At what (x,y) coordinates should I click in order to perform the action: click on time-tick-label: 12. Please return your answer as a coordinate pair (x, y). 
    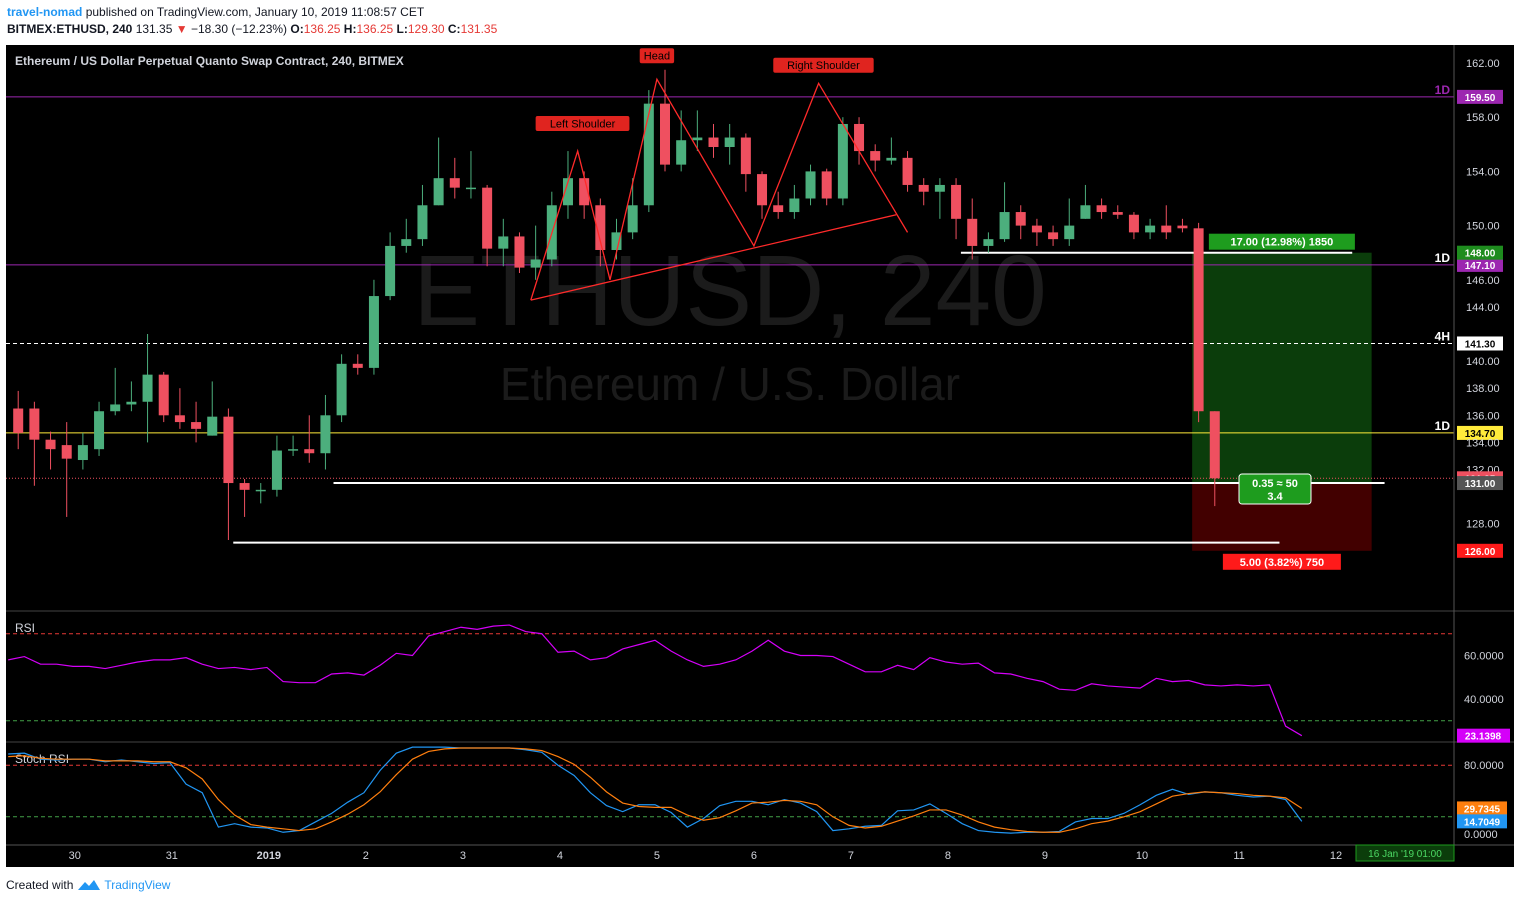
    Looking at the image, I should click on (1336, 856).